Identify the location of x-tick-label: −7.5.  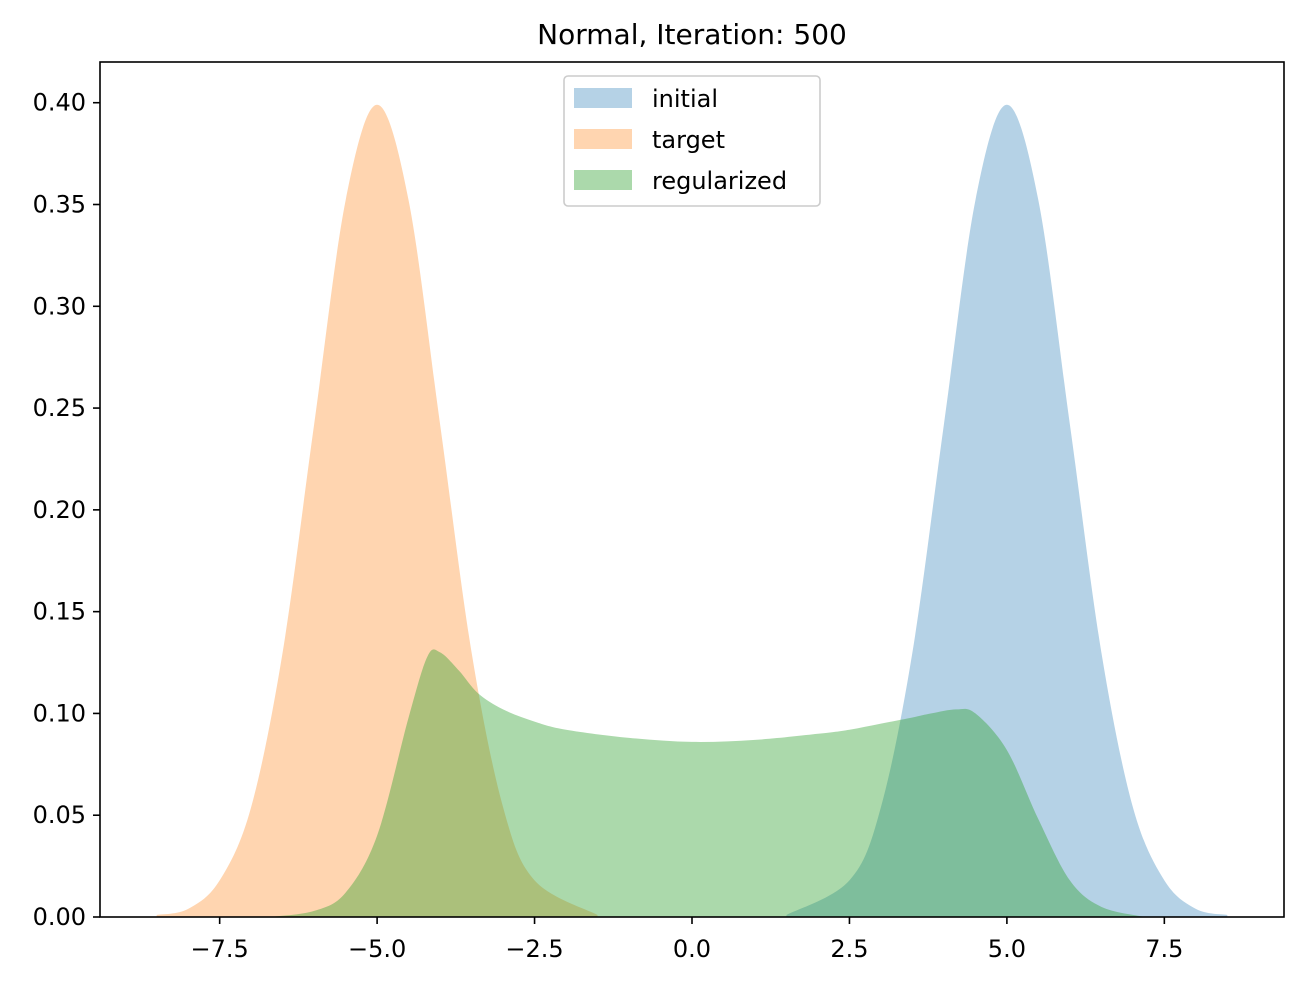
(220, 949).